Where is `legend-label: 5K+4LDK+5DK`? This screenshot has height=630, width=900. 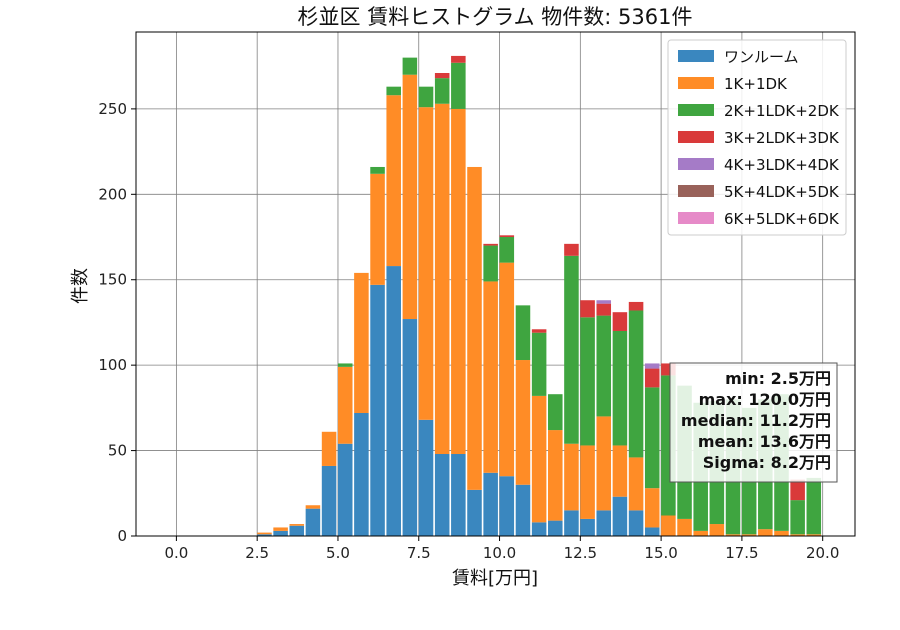 legend-label: 5K+4LDK+5DK is located at coordinates (782, 192).